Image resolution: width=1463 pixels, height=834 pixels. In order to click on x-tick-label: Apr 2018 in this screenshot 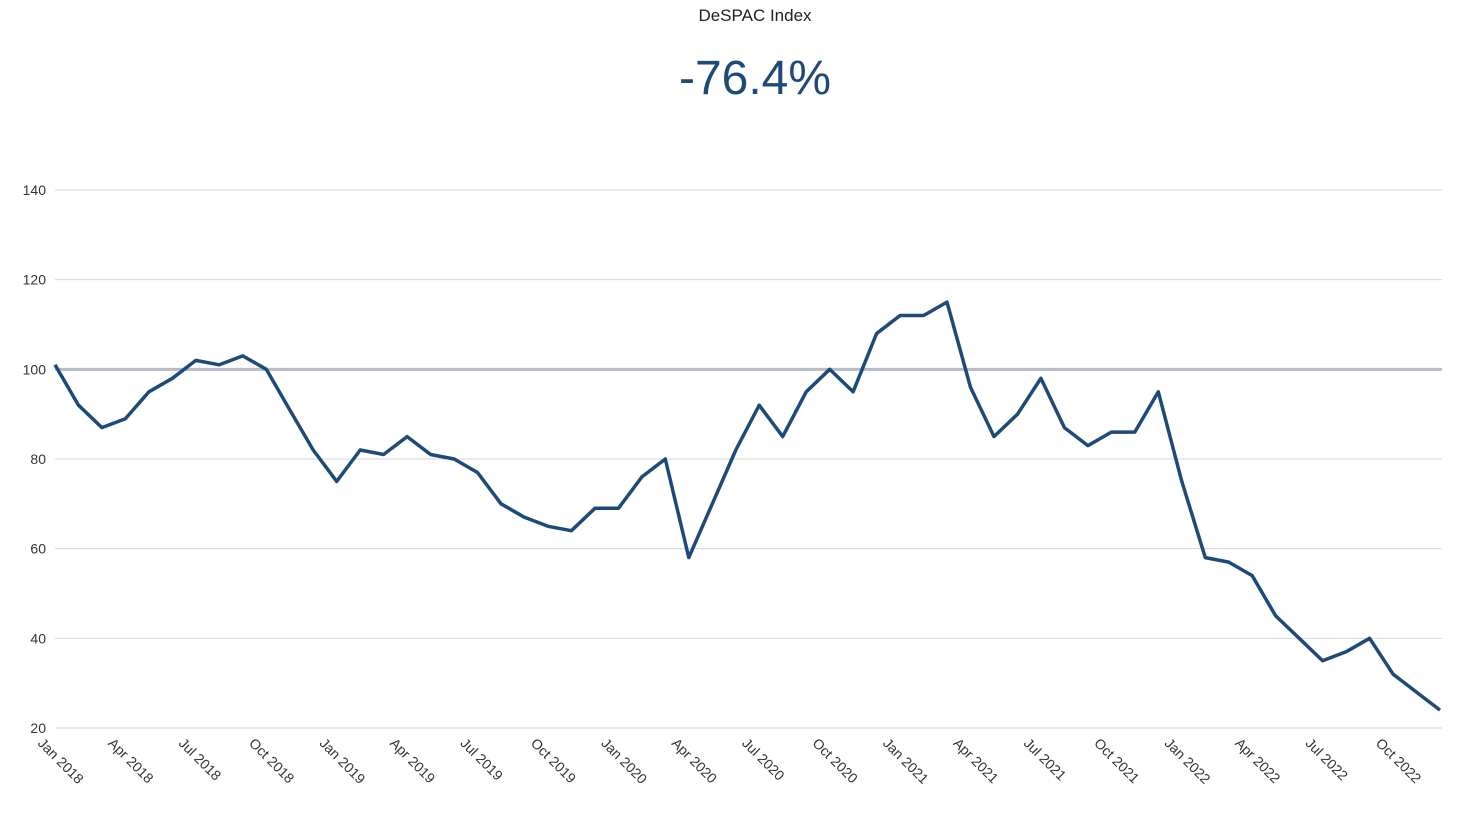, I will do `click(131, 761)`.